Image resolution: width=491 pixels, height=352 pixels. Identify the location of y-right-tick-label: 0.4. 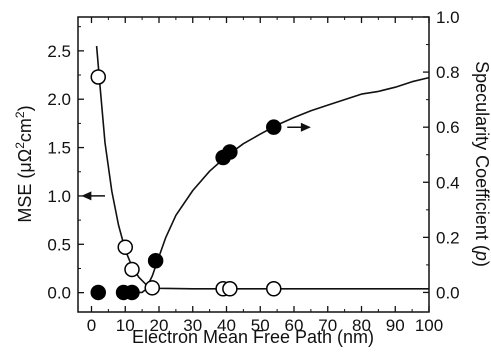
(448, 182).